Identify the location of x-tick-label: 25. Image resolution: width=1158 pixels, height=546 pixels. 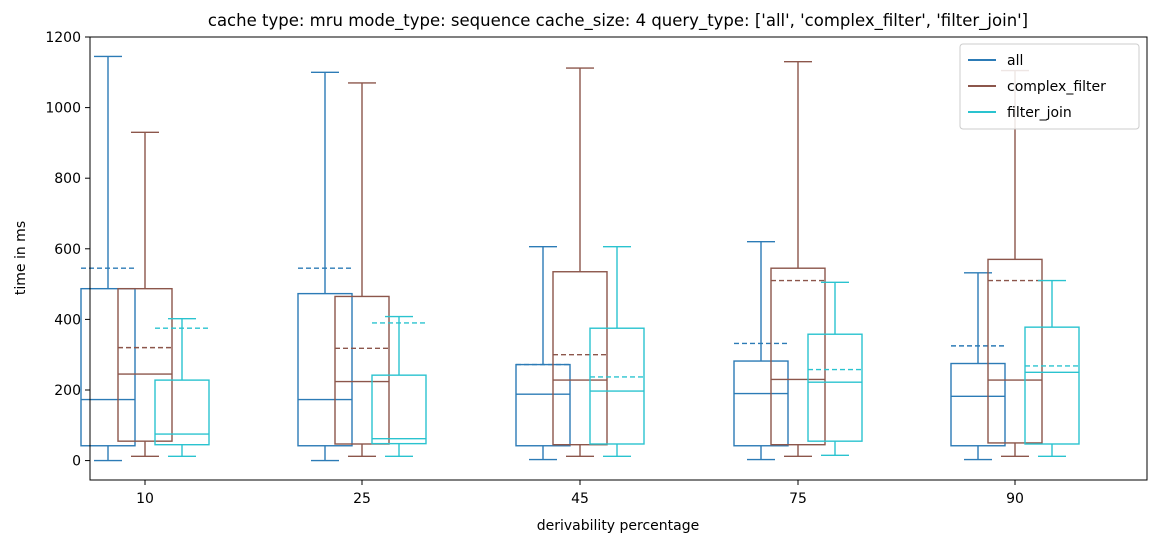
(362, 499).